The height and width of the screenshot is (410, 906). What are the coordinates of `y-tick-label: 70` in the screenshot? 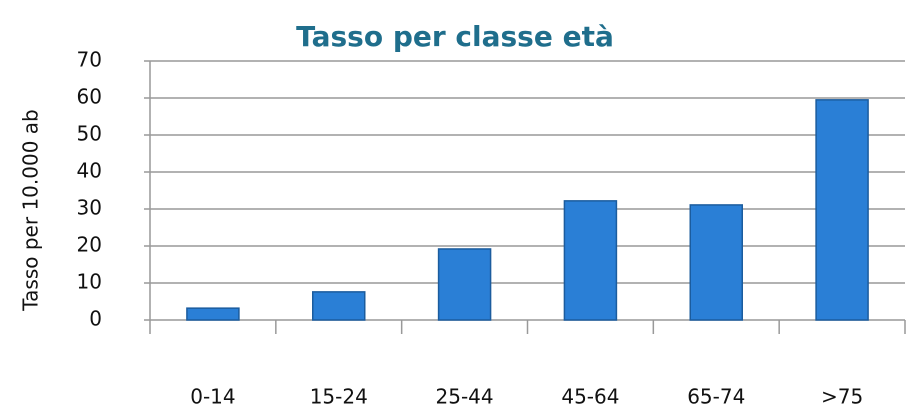 It's located at (89, 60).